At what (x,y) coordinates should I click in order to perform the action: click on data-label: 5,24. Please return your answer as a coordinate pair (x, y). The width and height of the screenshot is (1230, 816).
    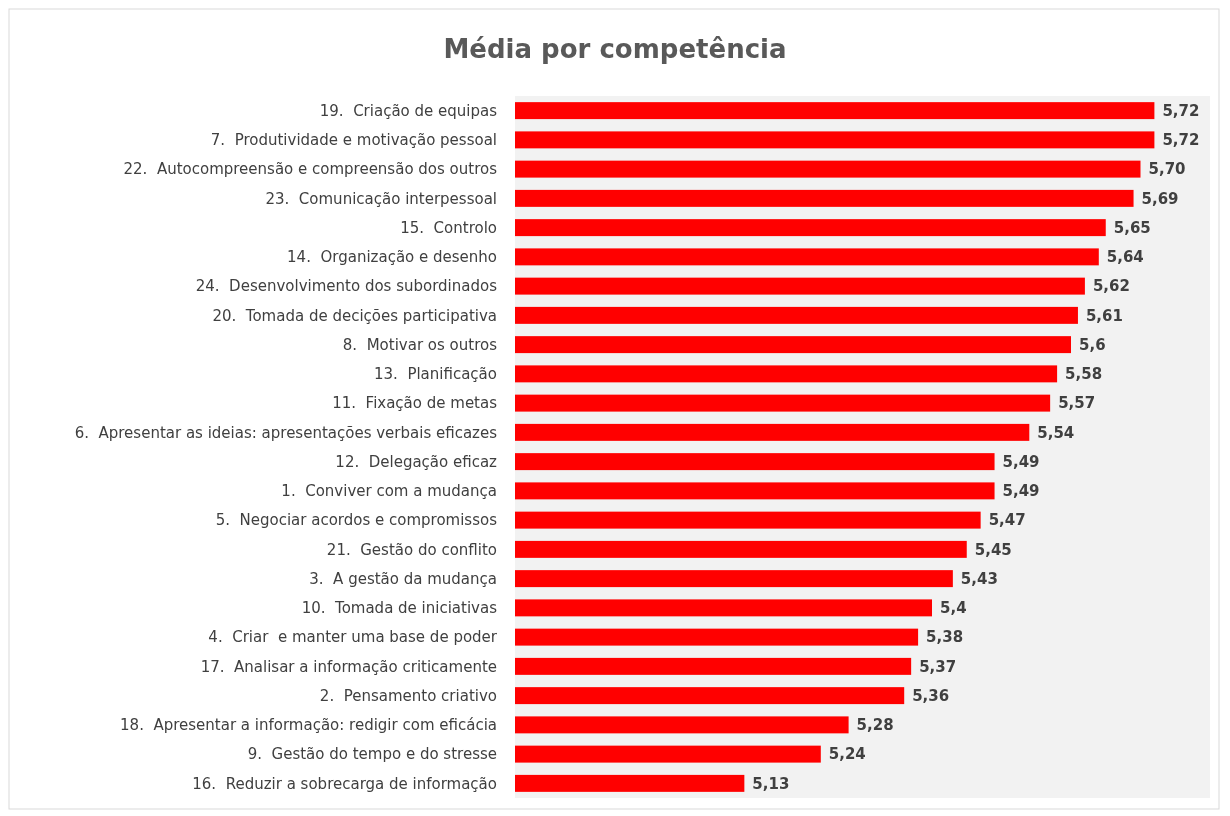
    Looking at the image, I should click on (847, 754).